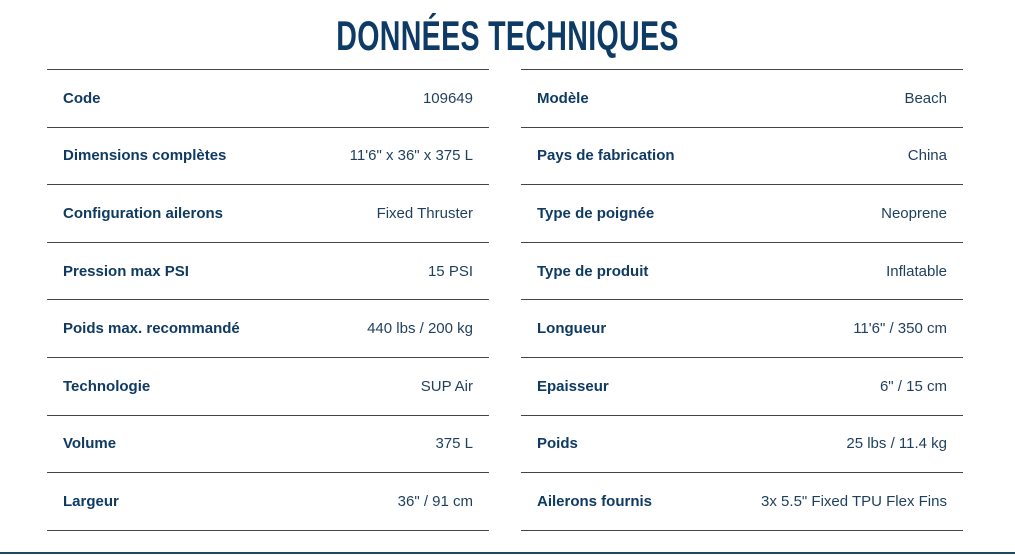 Image resolution: width=1015 pixels, height=556 pixels. Describe the element at coordinates (900, 329) in the screenshot. I see `spec-value: 11'6" / 350 cm` at that location.